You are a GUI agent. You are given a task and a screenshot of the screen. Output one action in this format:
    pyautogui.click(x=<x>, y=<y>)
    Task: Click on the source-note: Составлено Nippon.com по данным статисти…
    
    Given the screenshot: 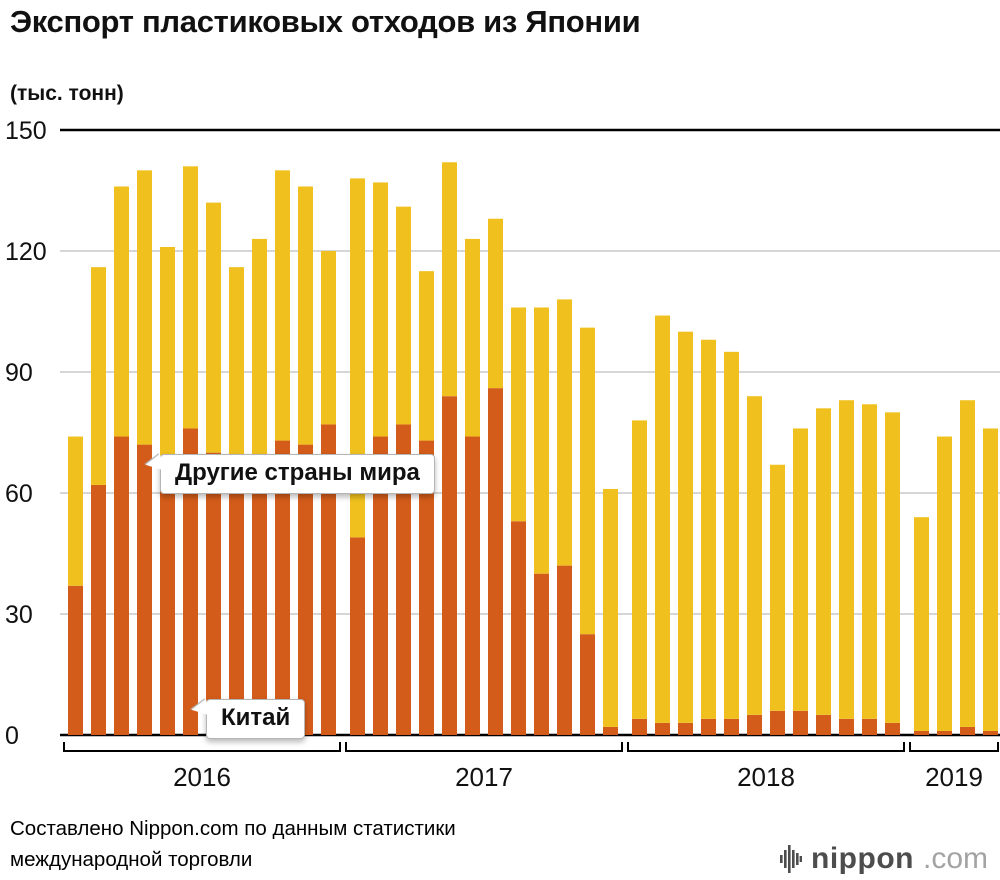 What is the action you would take?
    pyautogui.click(x=233, y=845)
    